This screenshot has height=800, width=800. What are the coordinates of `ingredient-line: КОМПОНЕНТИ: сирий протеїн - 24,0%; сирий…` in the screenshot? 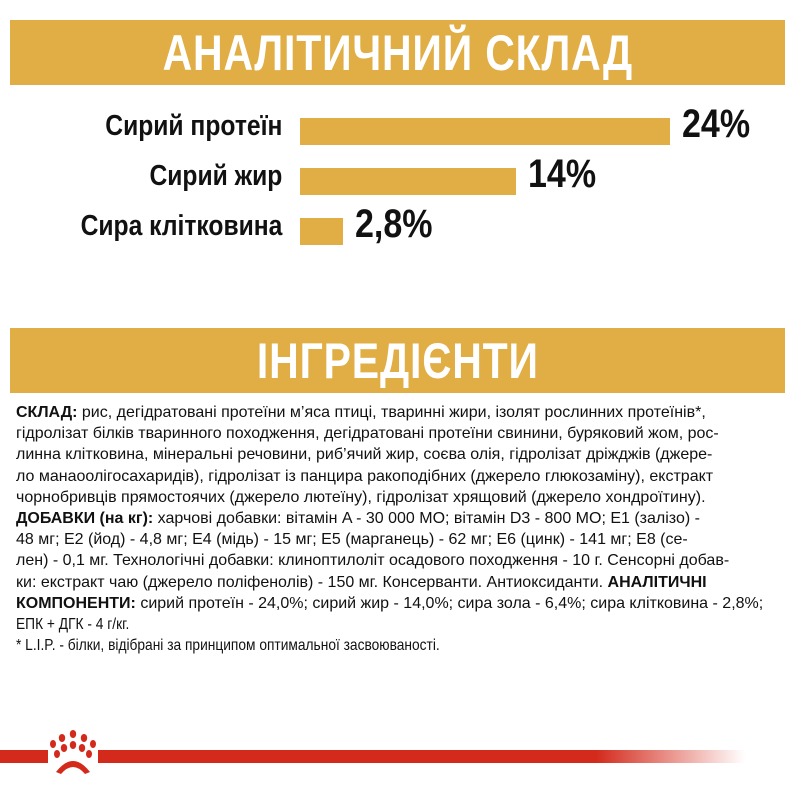 It's located at (401, 603).